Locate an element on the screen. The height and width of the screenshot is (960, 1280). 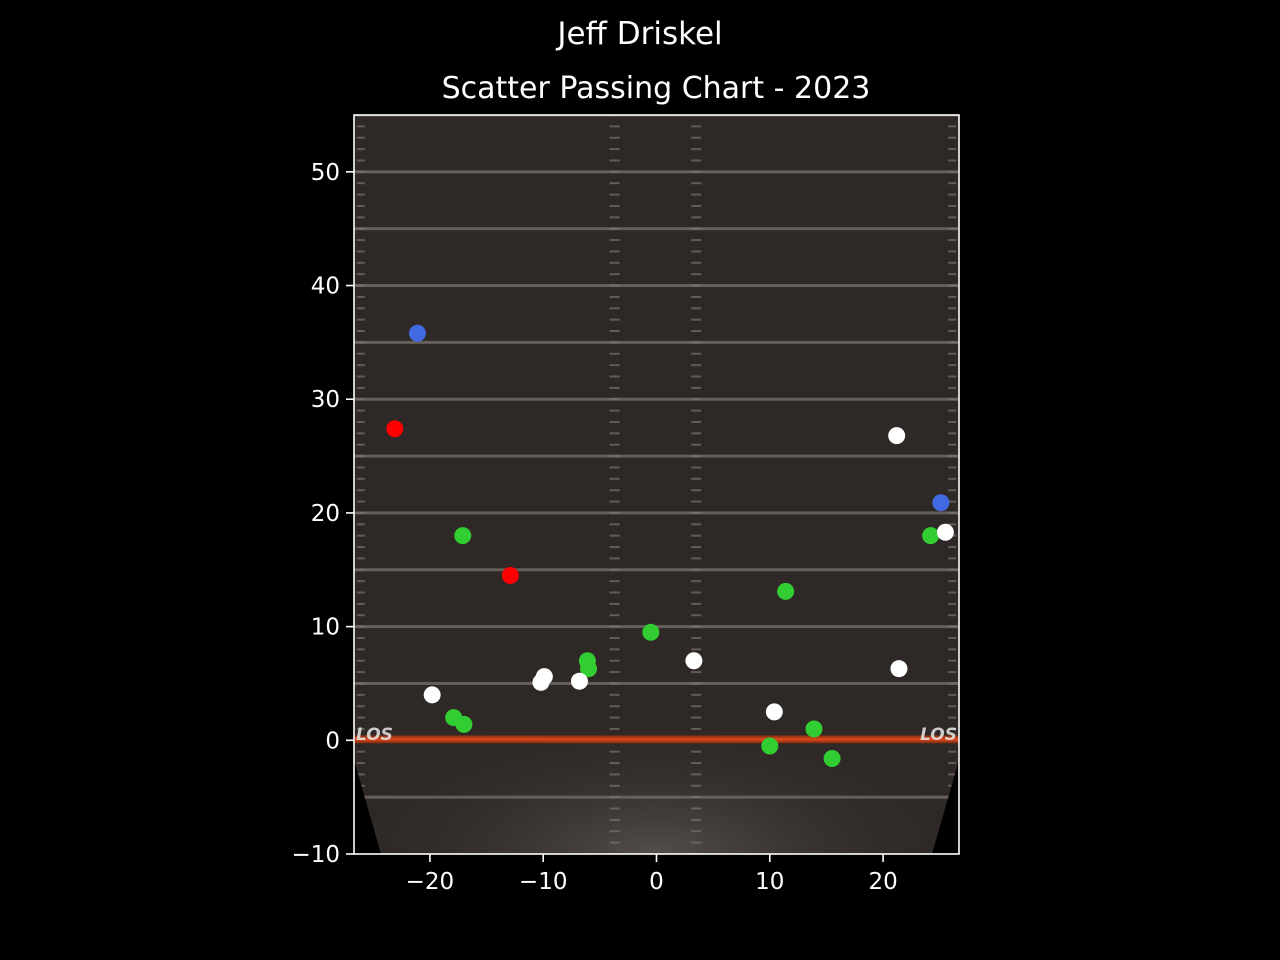
x-tick-label: −10 is located at coordinates (543, 882).